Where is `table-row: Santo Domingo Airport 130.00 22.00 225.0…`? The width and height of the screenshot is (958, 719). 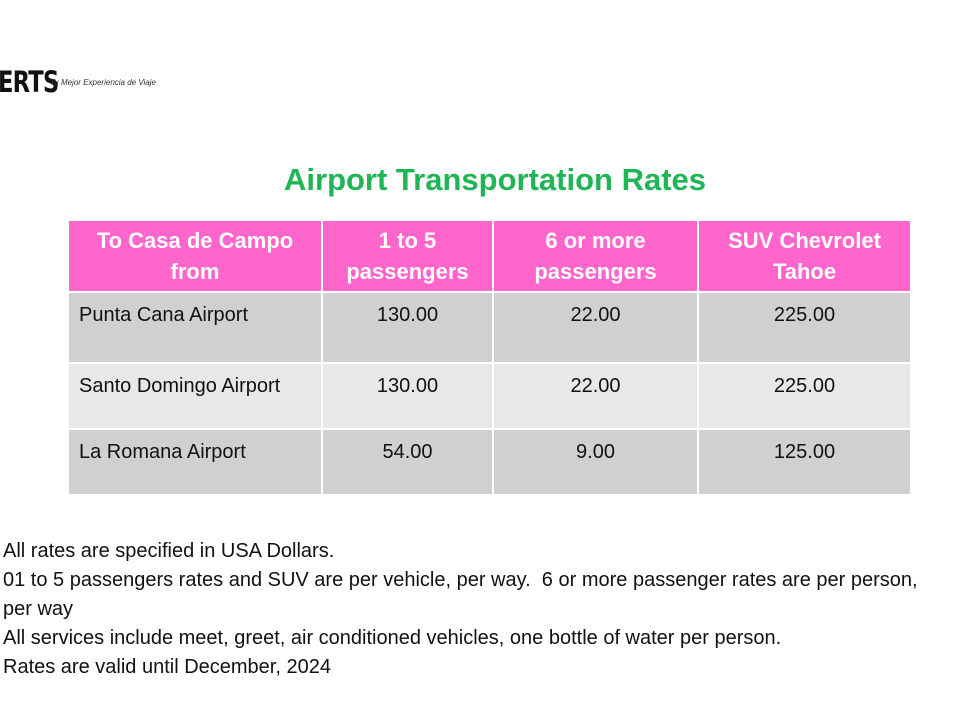
table-row: Santo Domingo Airport 130.00 22.00 225.0… is located at coordinates (489, 396).